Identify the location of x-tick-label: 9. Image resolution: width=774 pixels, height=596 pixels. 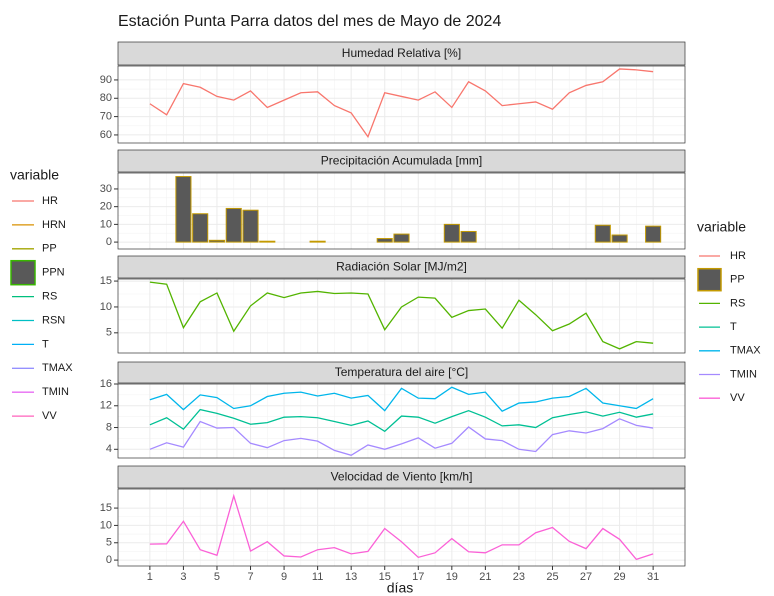
(284, 577).